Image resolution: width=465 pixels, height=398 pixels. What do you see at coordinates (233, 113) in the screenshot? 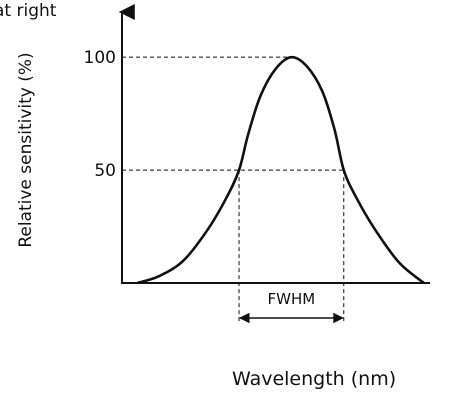
I see `guide-lines` at bounding box center [233, 113].